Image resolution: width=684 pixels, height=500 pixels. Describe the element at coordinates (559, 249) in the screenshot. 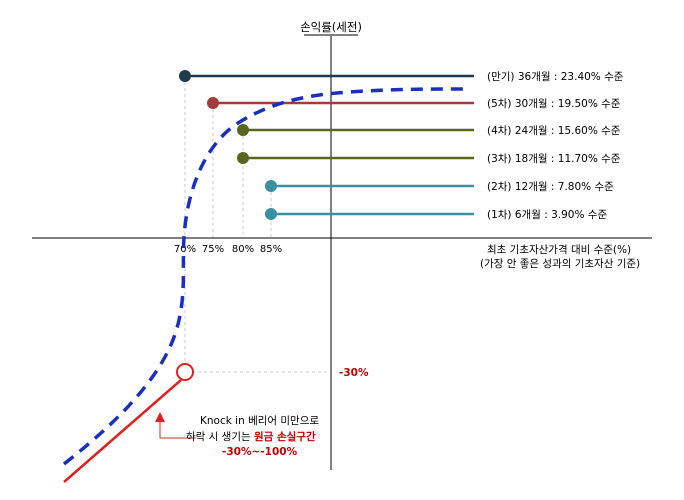

I see `x-axis-label-line1: 최초 기초자산가격 대비 수준(%)` at that location.